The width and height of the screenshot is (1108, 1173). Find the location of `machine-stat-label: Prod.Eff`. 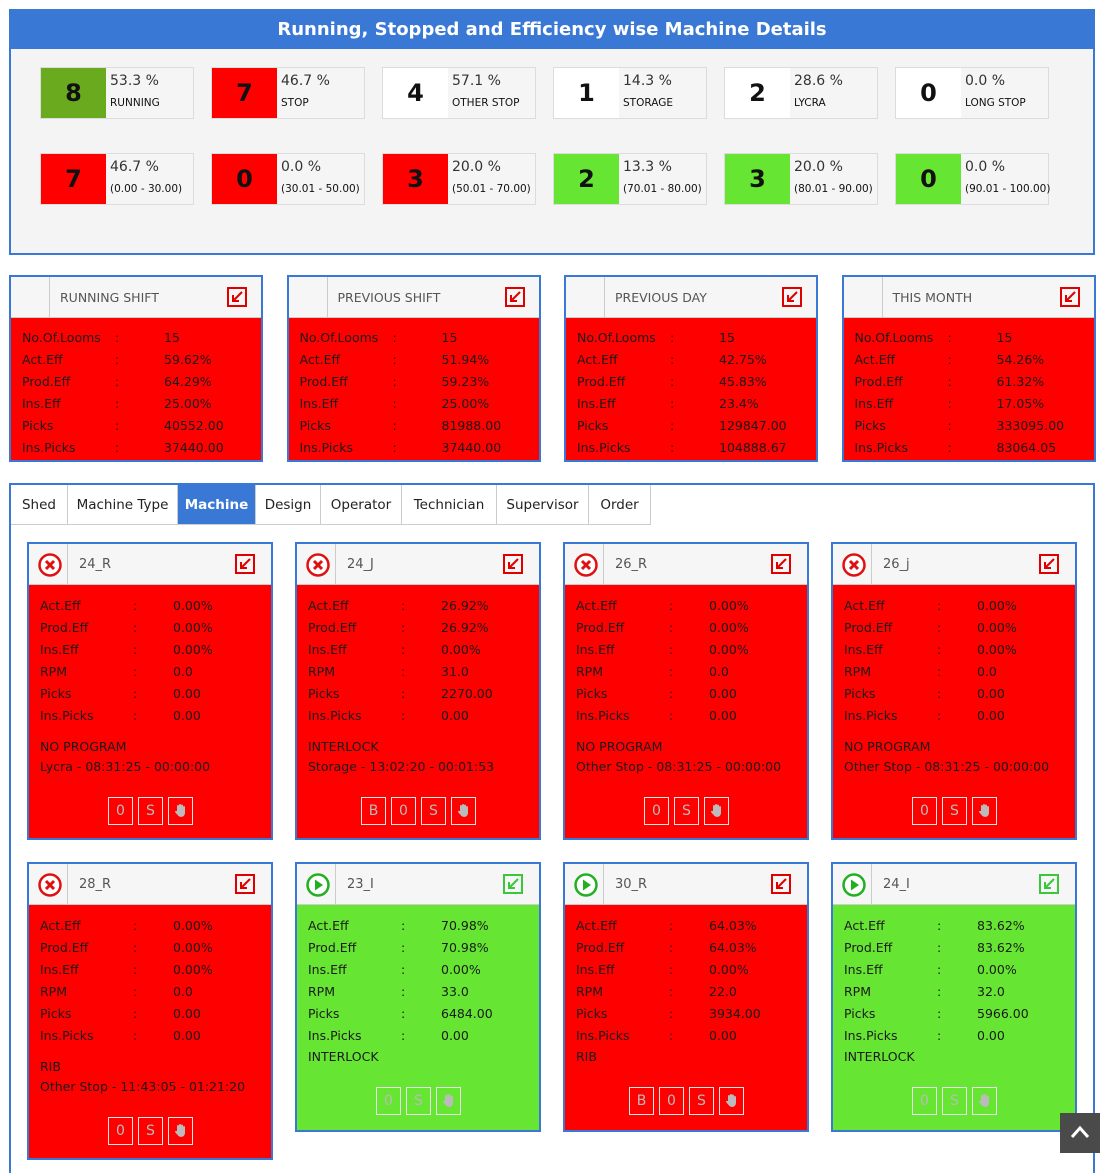

machine-stat-label: Prod.Eff is located at coordinates (64, 947).